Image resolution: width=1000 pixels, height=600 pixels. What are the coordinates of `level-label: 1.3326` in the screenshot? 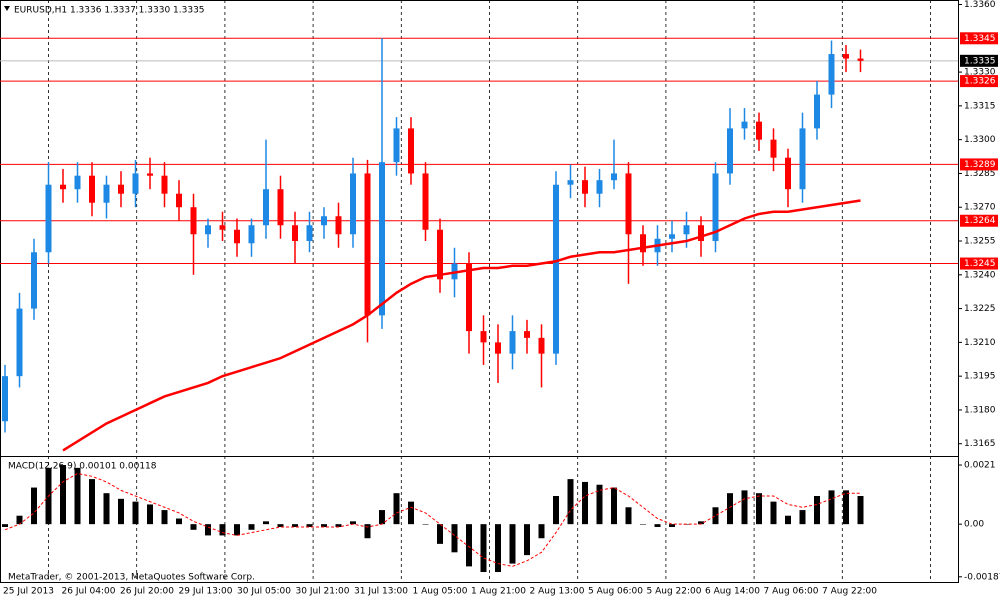 It's located at (980, 82).